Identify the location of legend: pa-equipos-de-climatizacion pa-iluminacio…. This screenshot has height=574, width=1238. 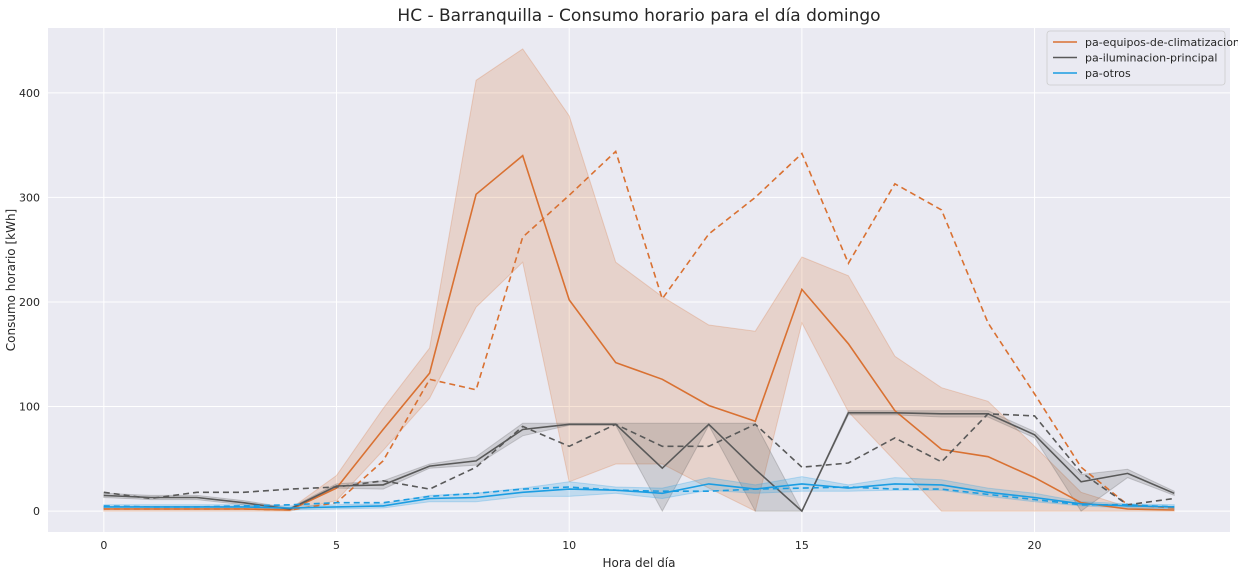
(1142, 58).